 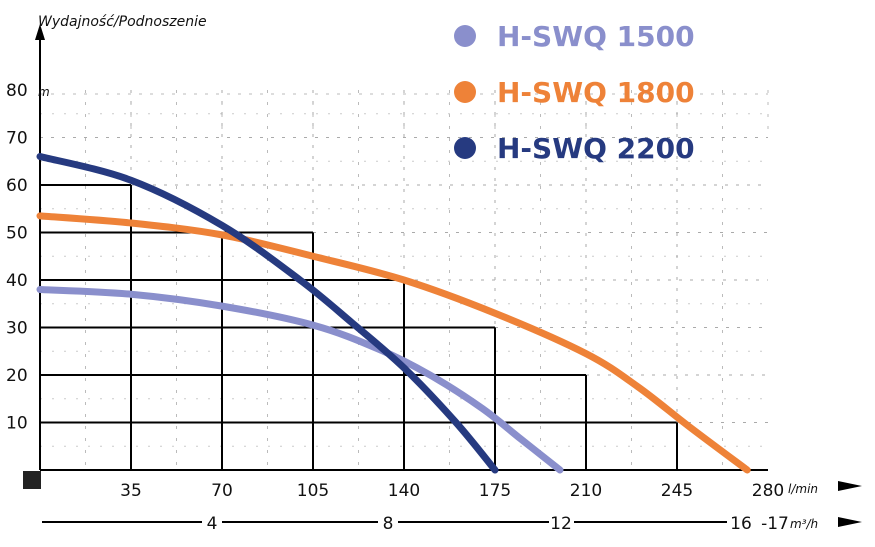 What do you see at coordinates (222, 491) in the screenshot?
I see `x-tick-label: 70` at bounding box center [222, 491].